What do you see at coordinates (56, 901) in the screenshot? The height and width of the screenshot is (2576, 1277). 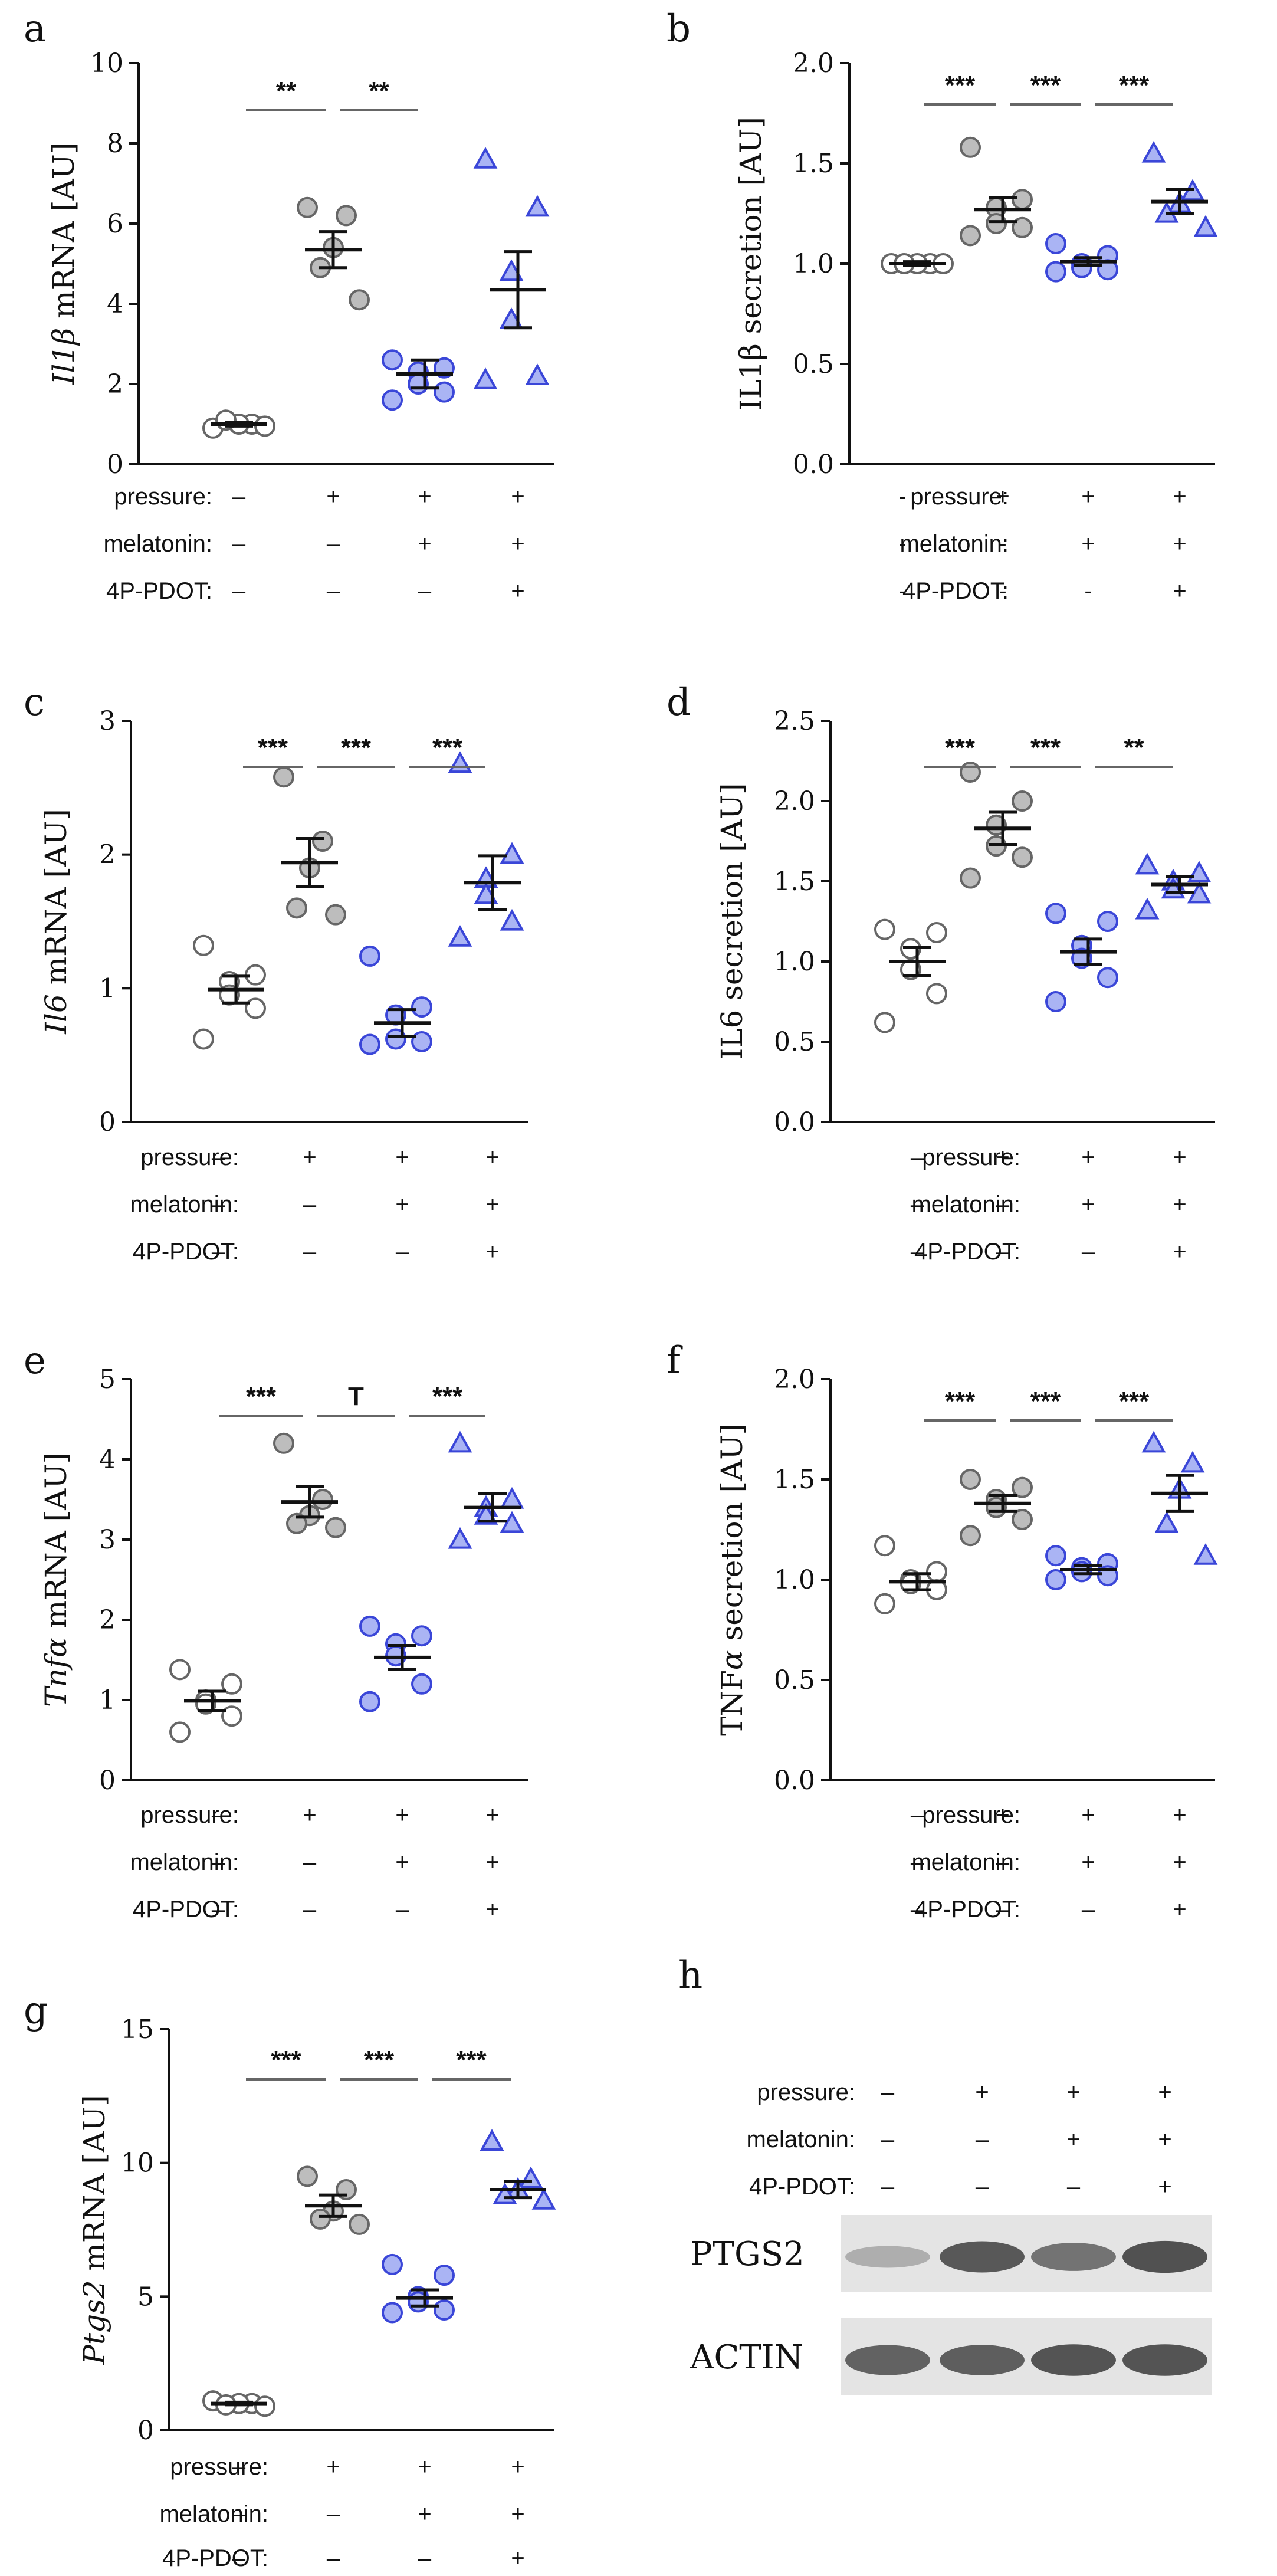 I see `ylabel-rest: mRNA [AU]` at bounding box center [56, 901].